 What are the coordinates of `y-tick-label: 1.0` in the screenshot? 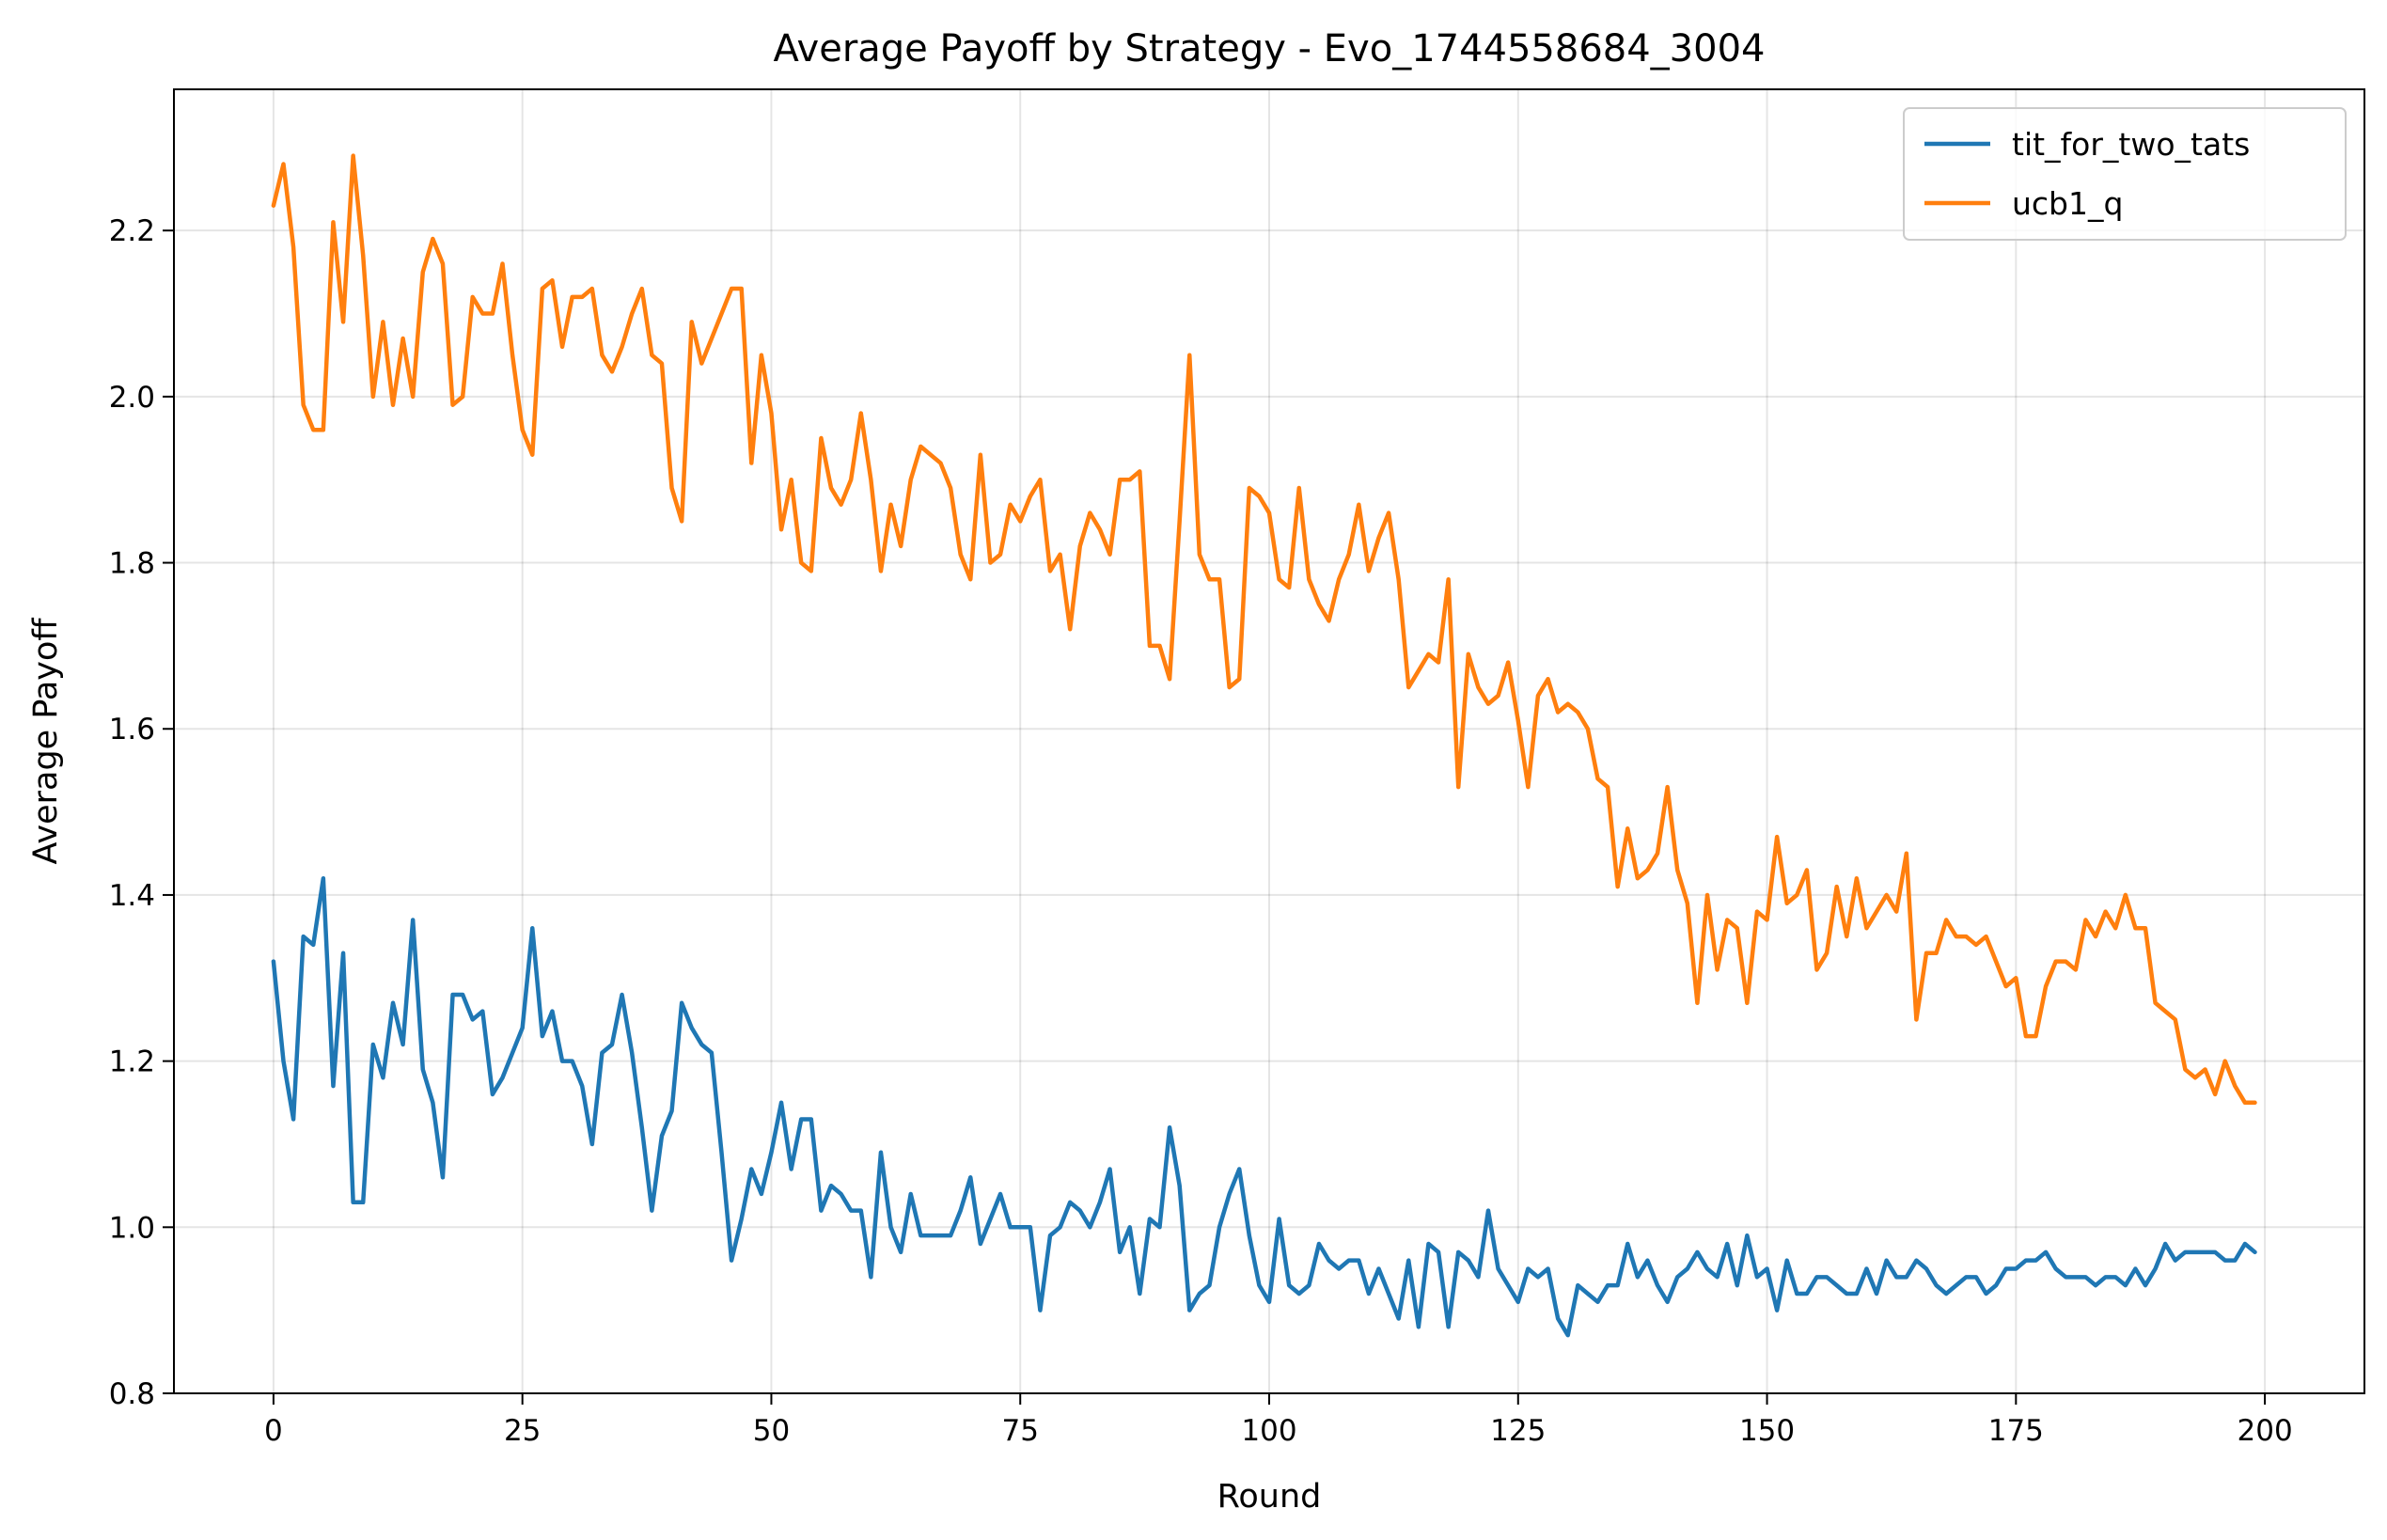 It's located at (132, 1228).